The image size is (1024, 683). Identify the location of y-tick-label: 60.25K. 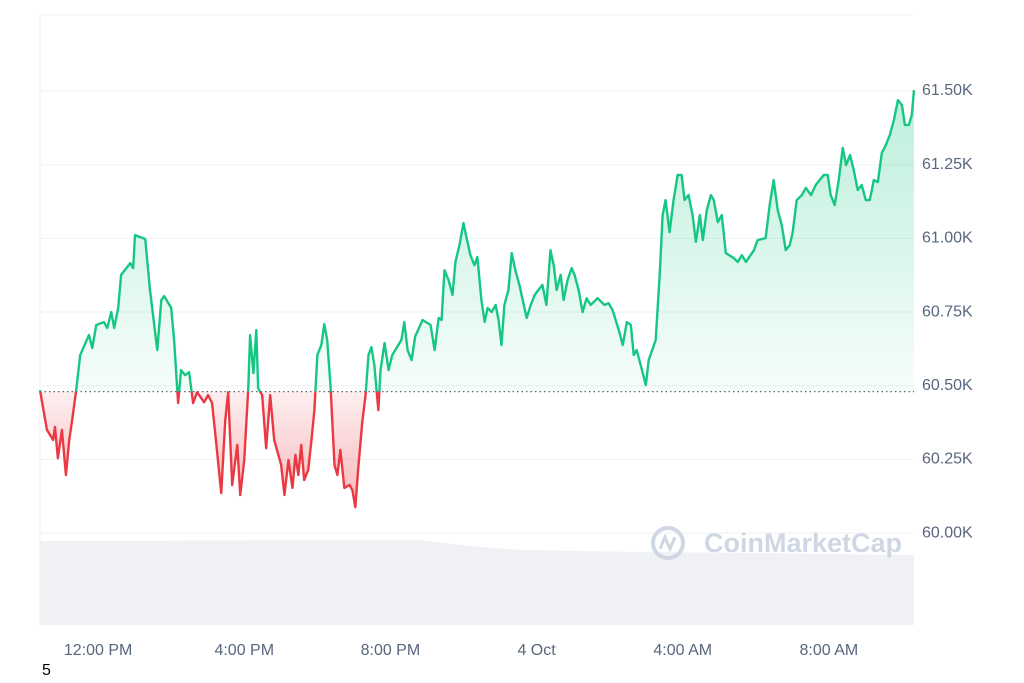
(947, 459).